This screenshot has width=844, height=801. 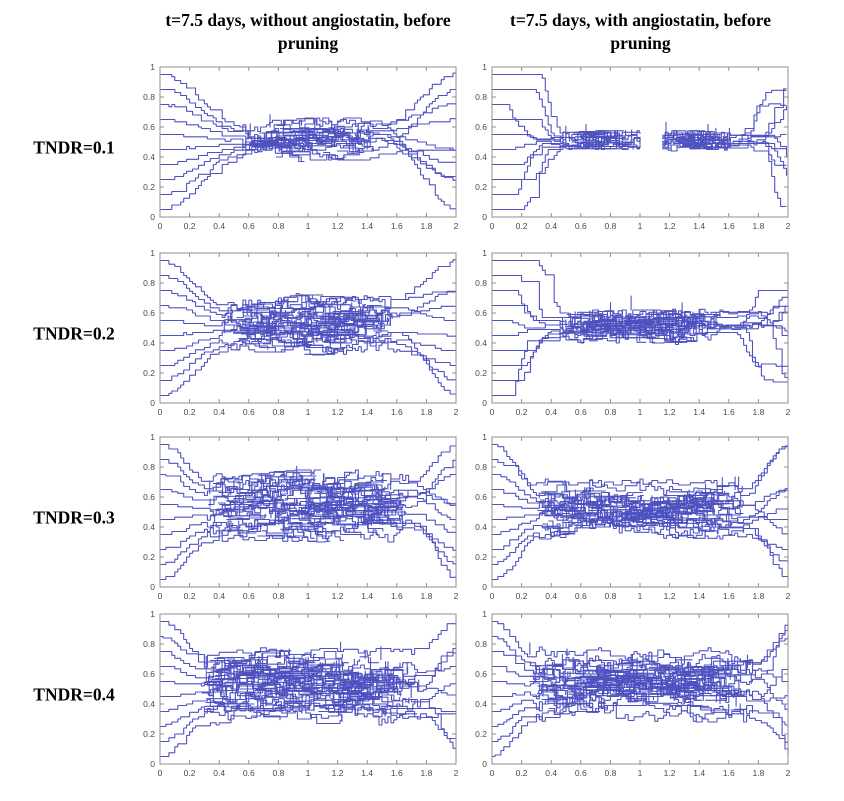 What do you see at coordinates (484, 437) in the screenshot?
I see `y-tick-label: 1` at bounding box center [484, 437].